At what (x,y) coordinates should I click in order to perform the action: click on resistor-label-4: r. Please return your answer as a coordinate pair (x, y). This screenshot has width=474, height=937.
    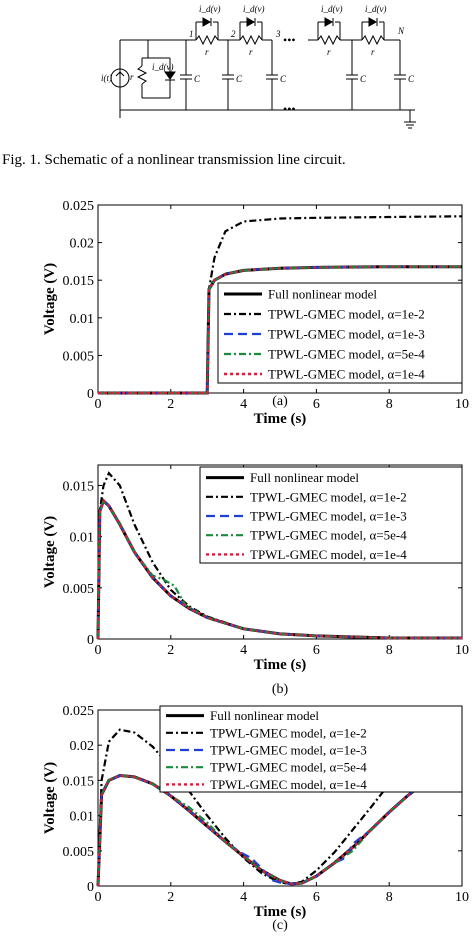
    Looking at the image, I should click on (373, 52).